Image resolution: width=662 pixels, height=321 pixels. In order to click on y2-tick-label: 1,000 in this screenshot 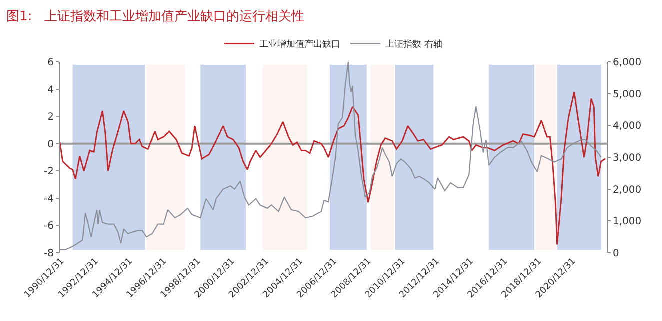, I will do `click(627, 222)`.